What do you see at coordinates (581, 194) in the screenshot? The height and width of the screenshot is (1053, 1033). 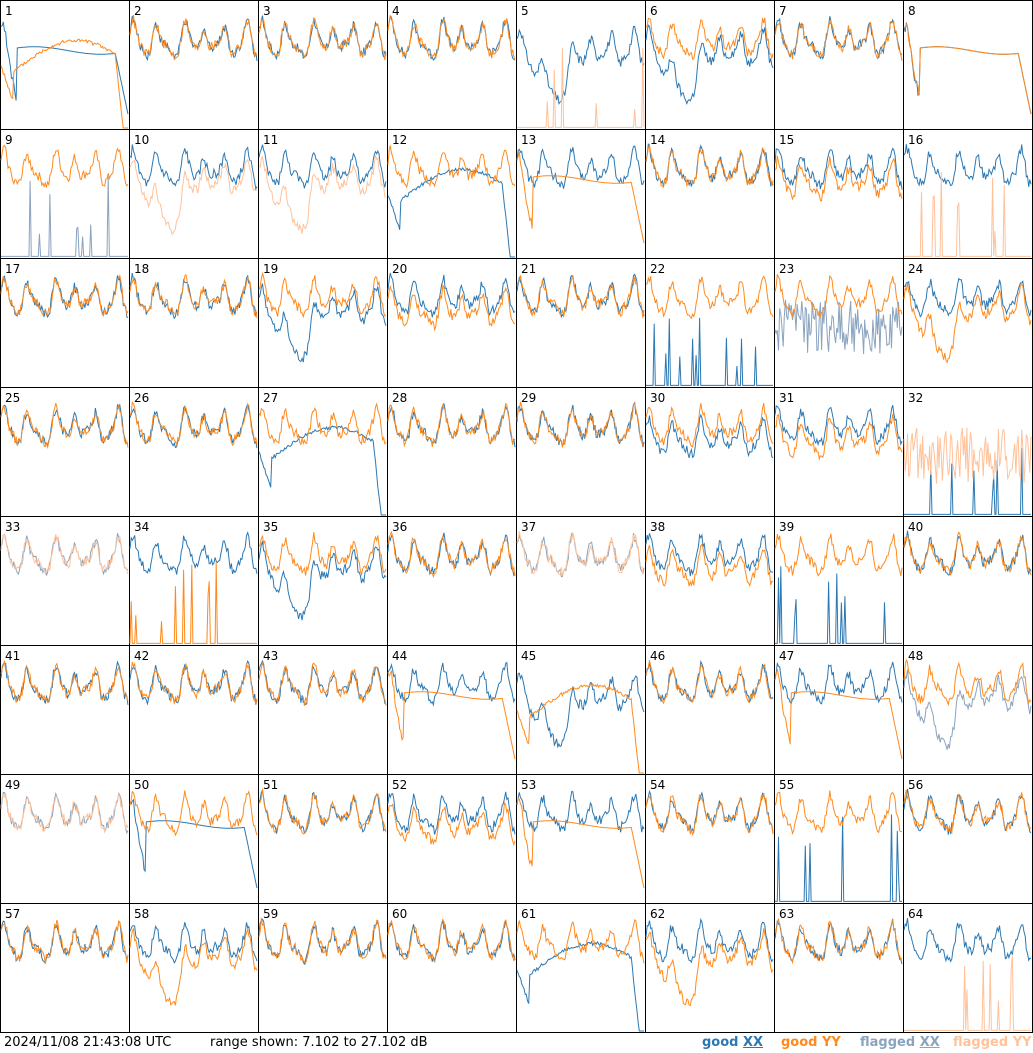 I see `antenna-panel-13: 13` at bounding box center [581, 194].